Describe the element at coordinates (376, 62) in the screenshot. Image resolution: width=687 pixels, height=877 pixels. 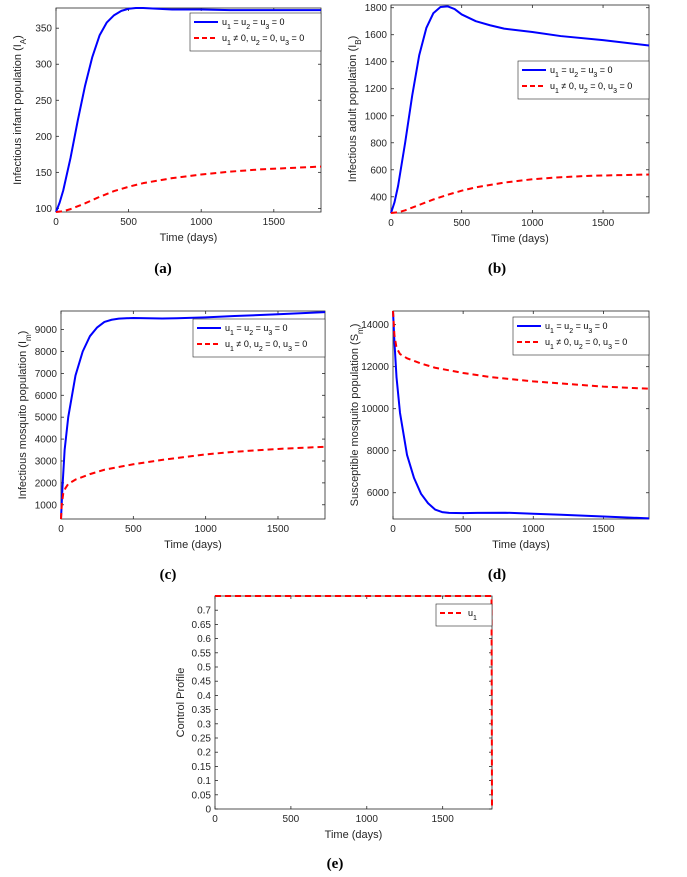
I see `y-tick-label: 1400` at that location.